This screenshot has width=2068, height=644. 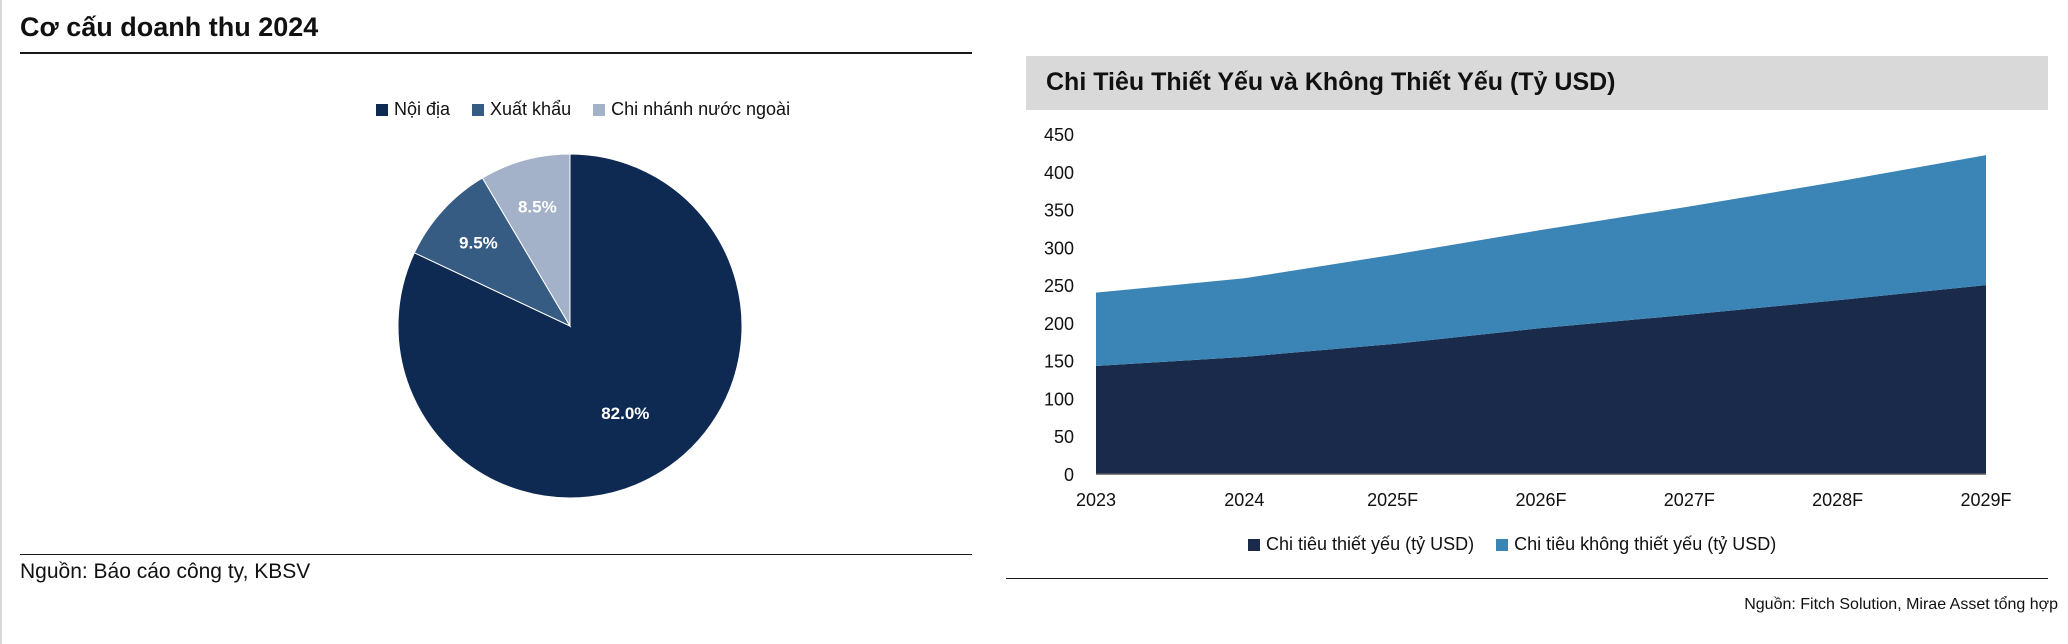 What do you see at coordinates (1059, 248) in the screenshot?
I see `y-tick-label: 300` at bounding box center [1059, 248].